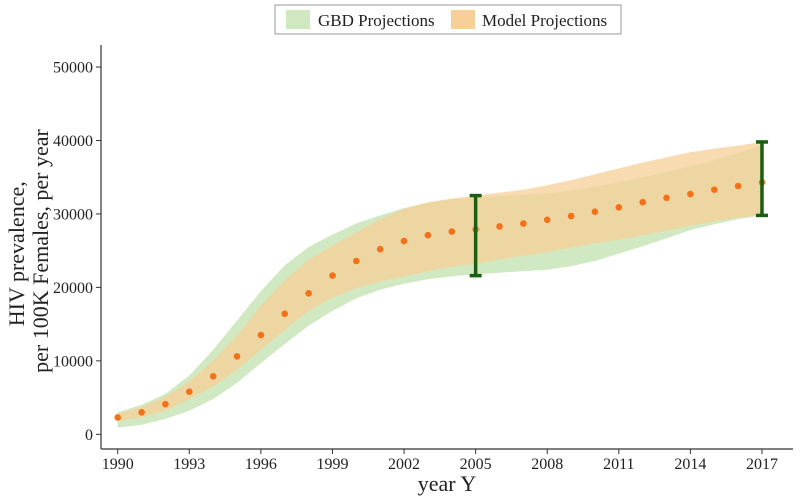 This screenshot has width=800, height=500. What do you see at coordinates (189, 464) in the screenshot?
I see `x-tick-label: 1993` at bounding box center [189, 464].